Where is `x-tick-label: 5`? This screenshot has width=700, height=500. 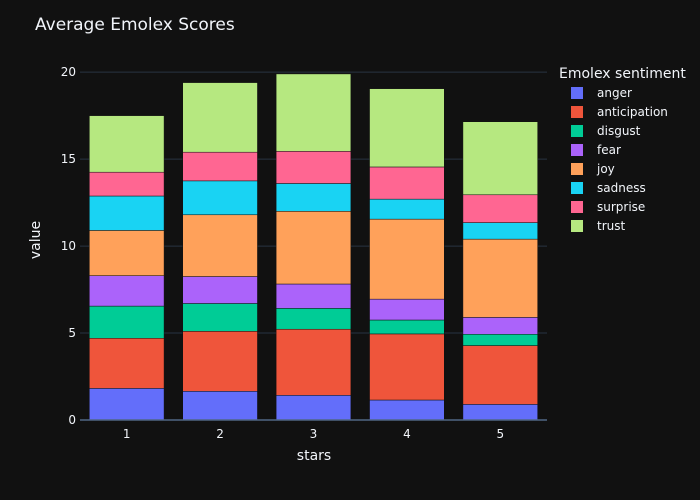 x-tick-label: 5 is located at coordinates (500, 434).